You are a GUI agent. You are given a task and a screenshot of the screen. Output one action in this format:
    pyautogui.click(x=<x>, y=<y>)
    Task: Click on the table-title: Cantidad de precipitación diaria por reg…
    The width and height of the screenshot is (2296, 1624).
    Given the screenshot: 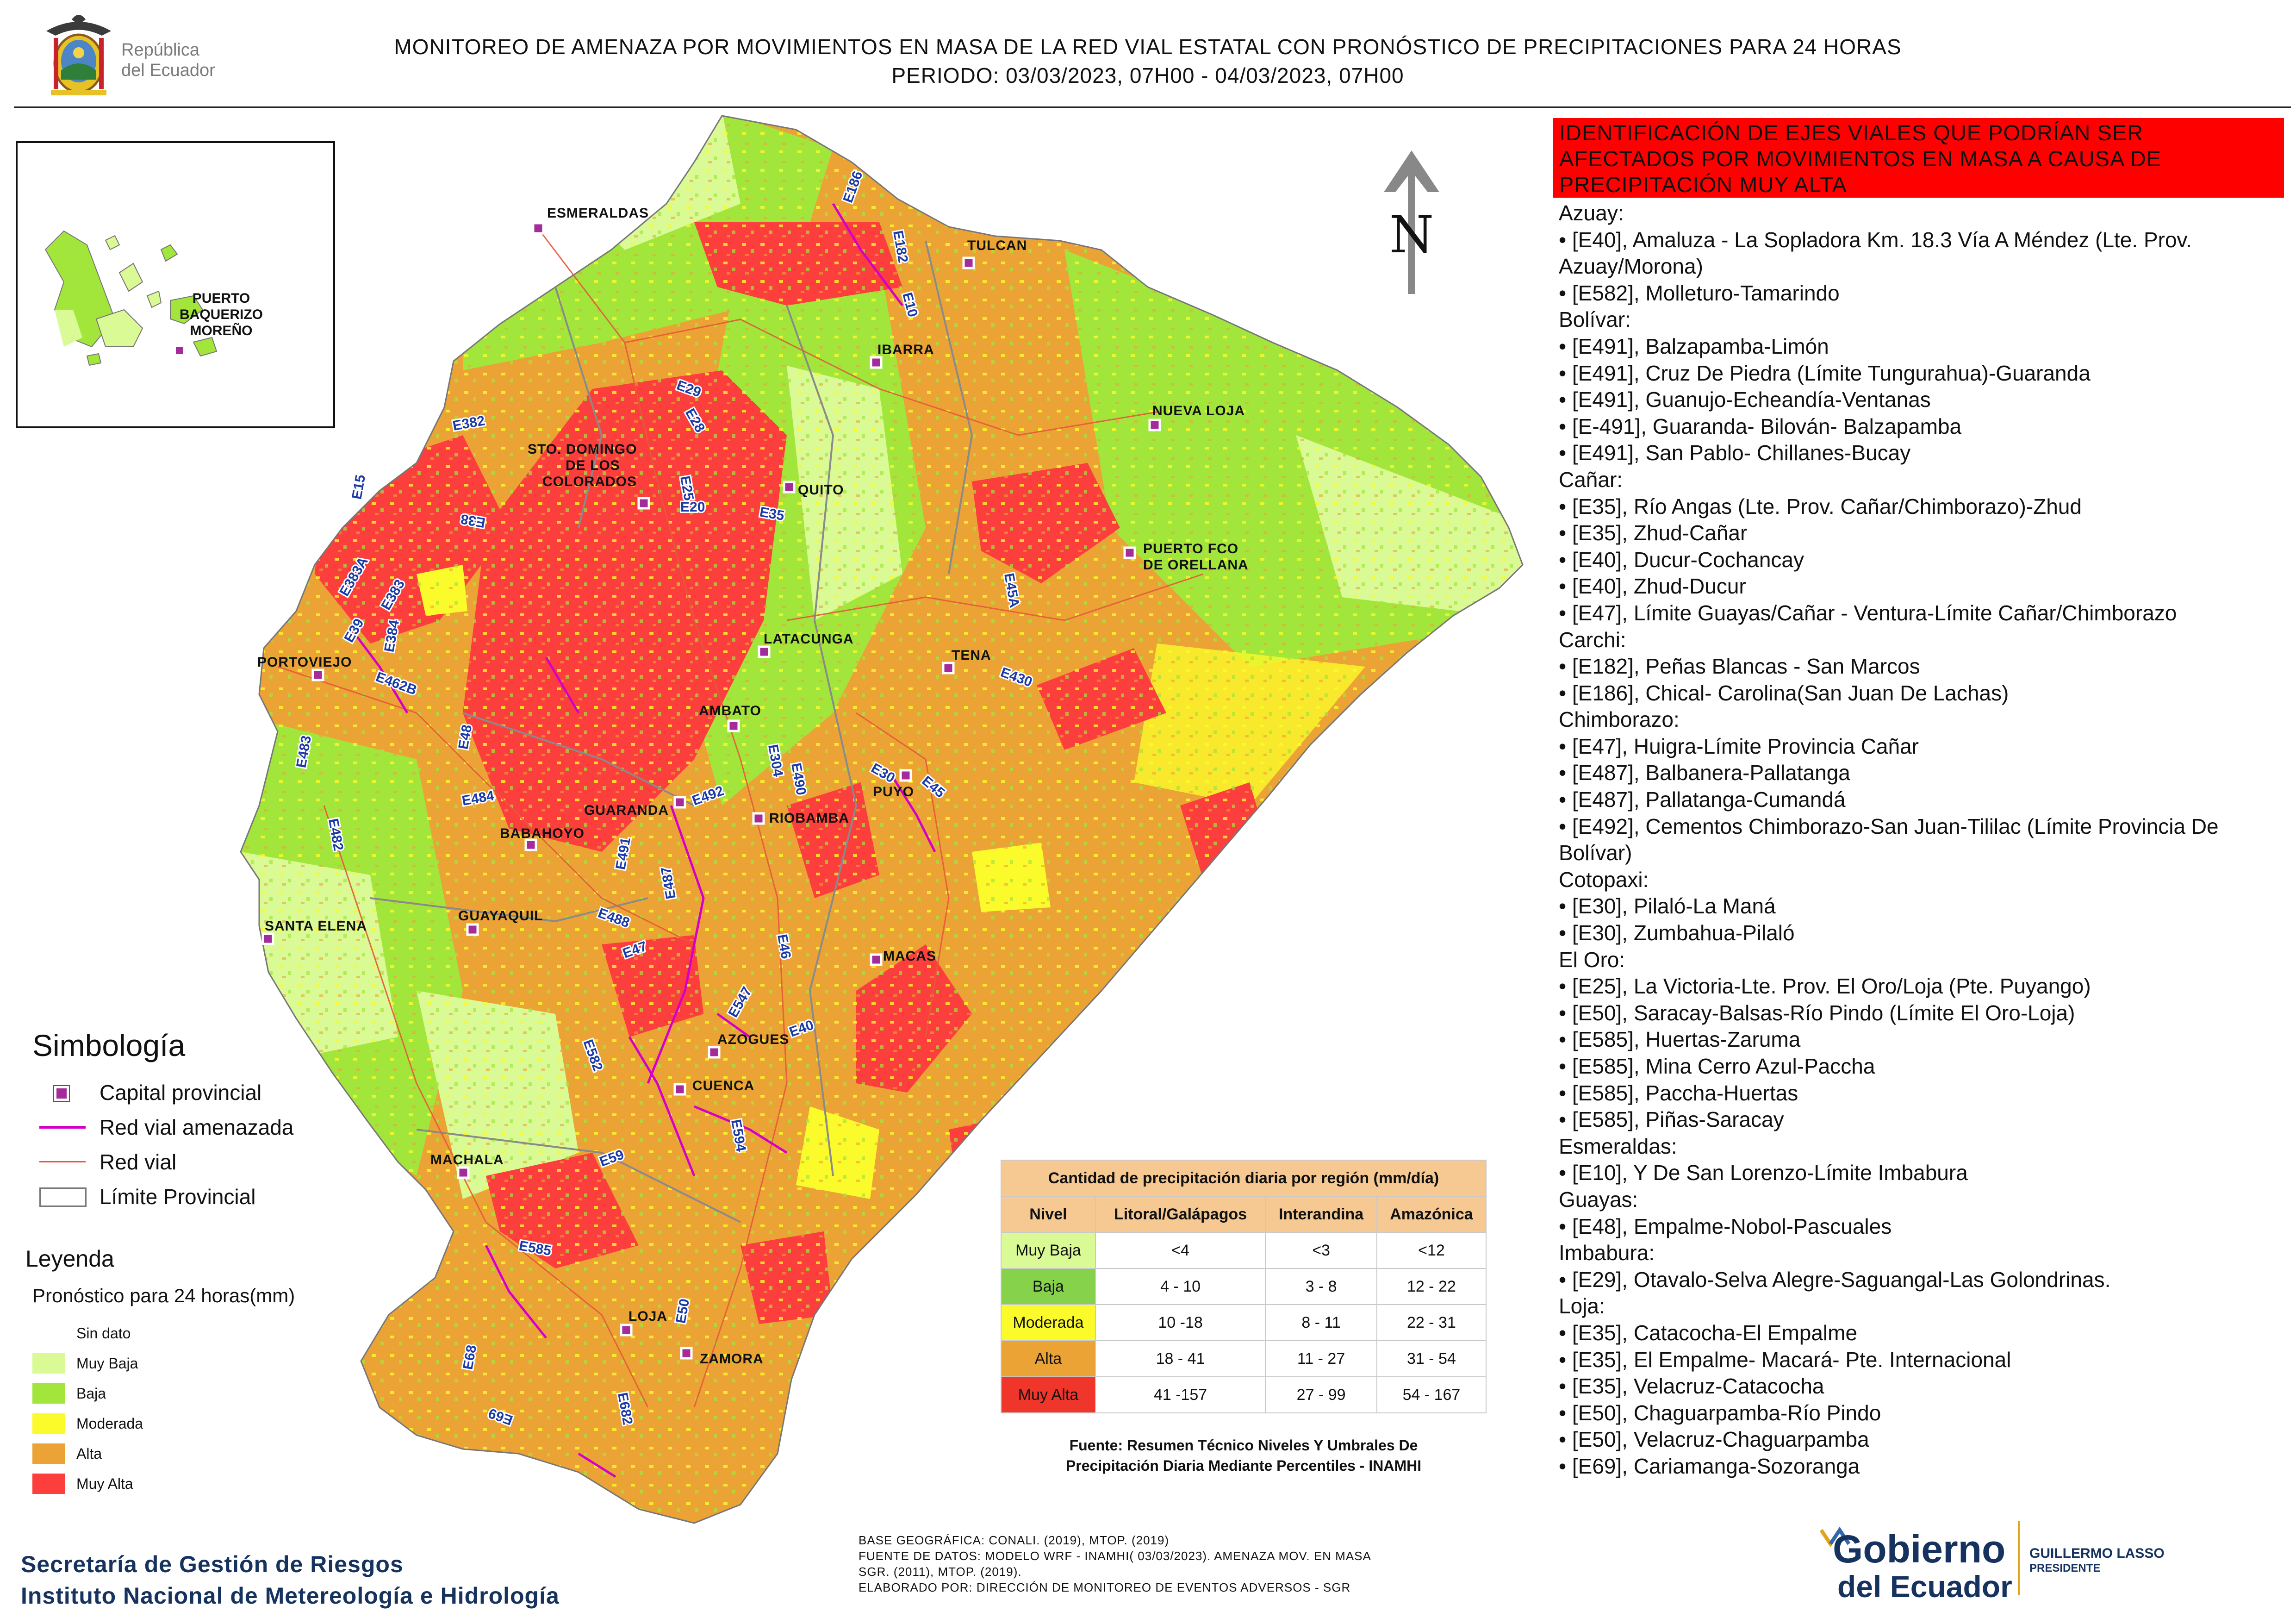 What is the action you would take?
    pyautogui.click(x=1244, y=1178)
    